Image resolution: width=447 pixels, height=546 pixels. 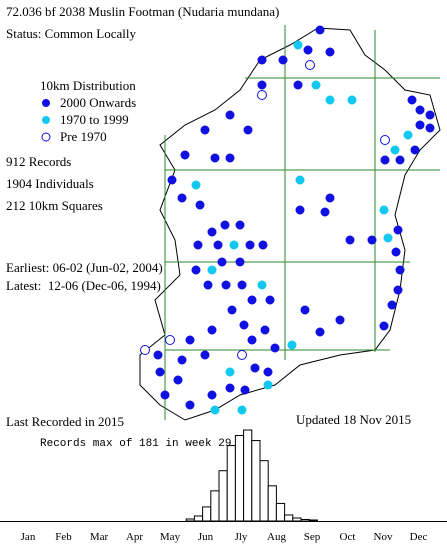 I want to click on month-label: Oct, so click(x=348, y=537).